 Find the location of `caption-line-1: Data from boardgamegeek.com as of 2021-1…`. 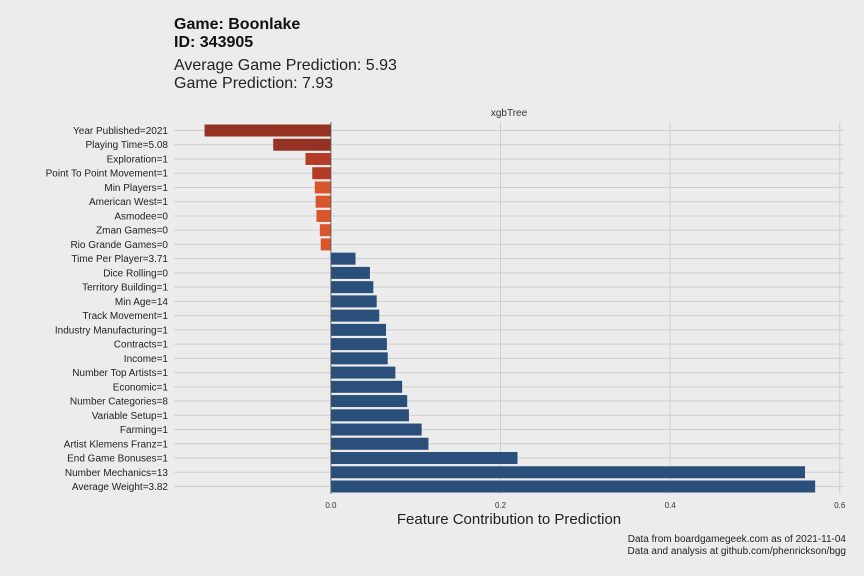

caption-line-1: Data from boardgamegeek.com as of 2021-1… is located at coordinates (736, 539).